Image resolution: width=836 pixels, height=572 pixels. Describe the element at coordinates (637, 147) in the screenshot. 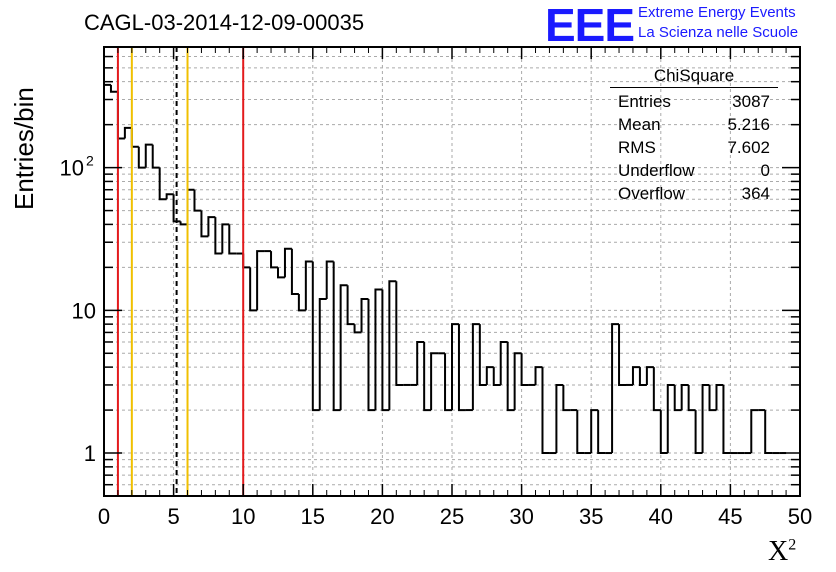

I see `stats-label: RMS` at that location.